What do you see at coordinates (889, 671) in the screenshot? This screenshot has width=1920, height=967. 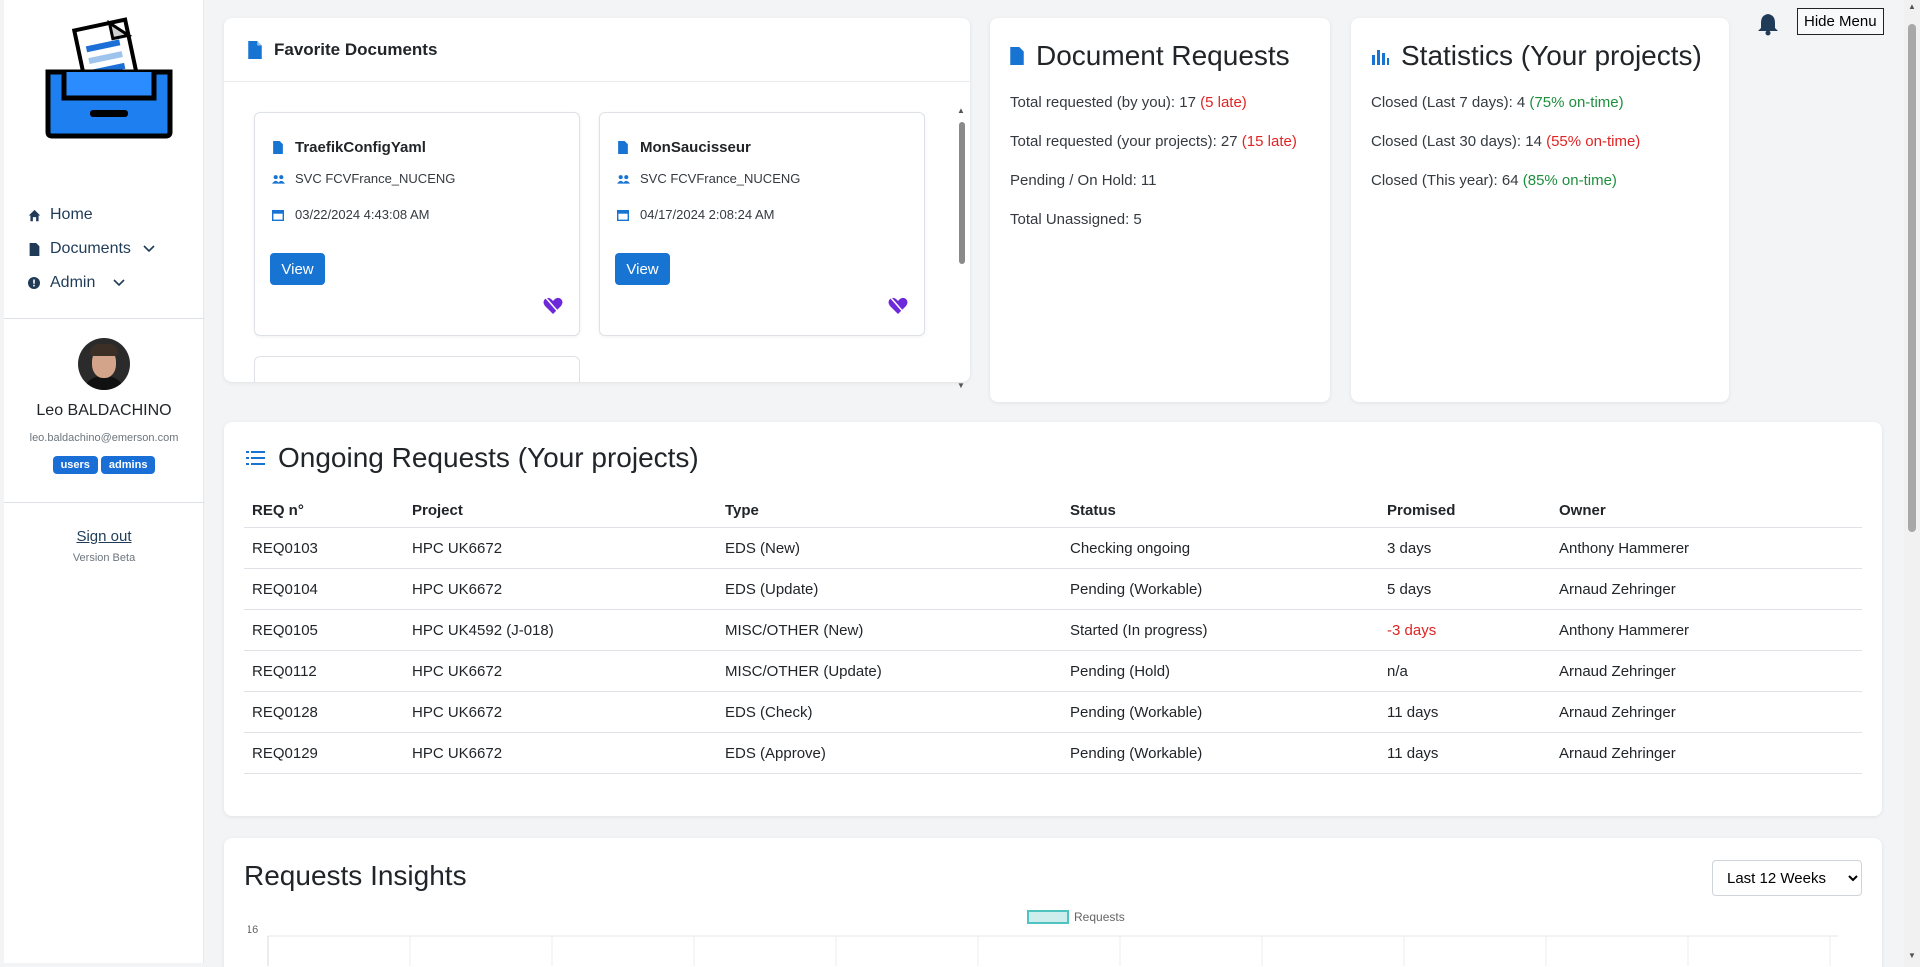 I see `type-cell: MISC/OTHER (Update)` at bounding box center [889, 671].